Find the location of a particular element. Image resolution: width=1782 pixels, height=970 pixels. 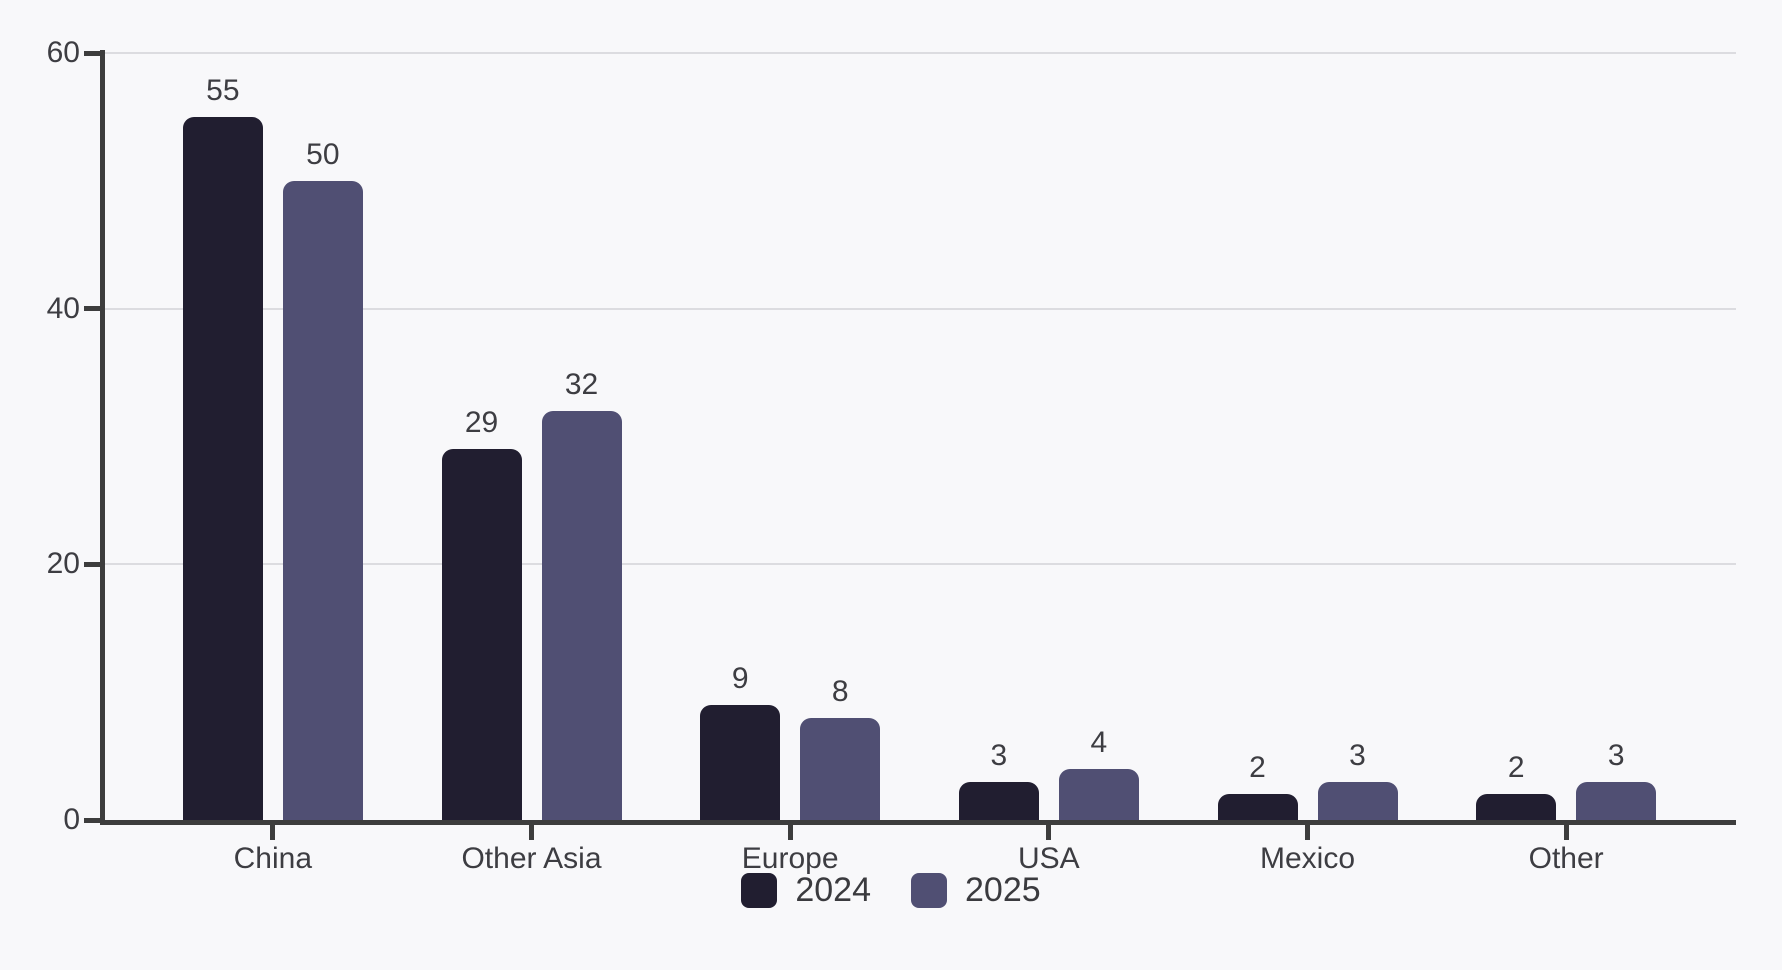

x-axis-line is located at coordinates (918, 822).